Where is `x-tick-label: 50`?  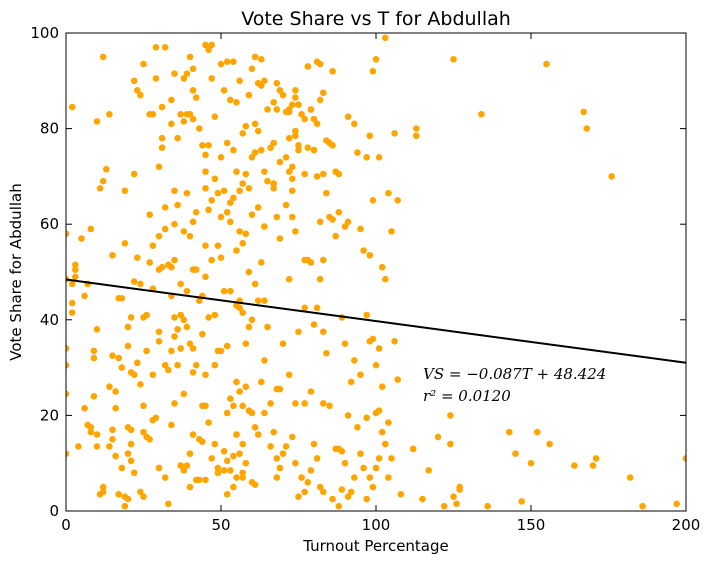 x-tick-label: 50 is located at coordinates (220, 525).